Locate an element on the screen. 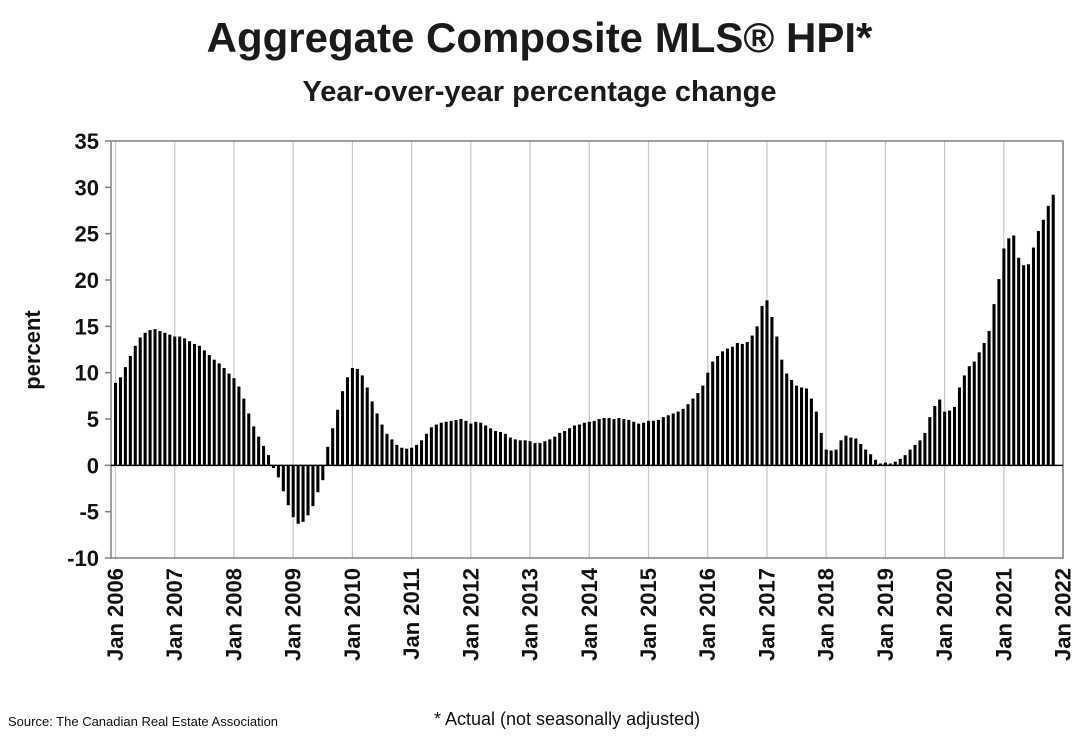 The image size is (1079, 740). chart-title: Aggregate Composite MLS® HPI* is located at coordinates (539, 37).